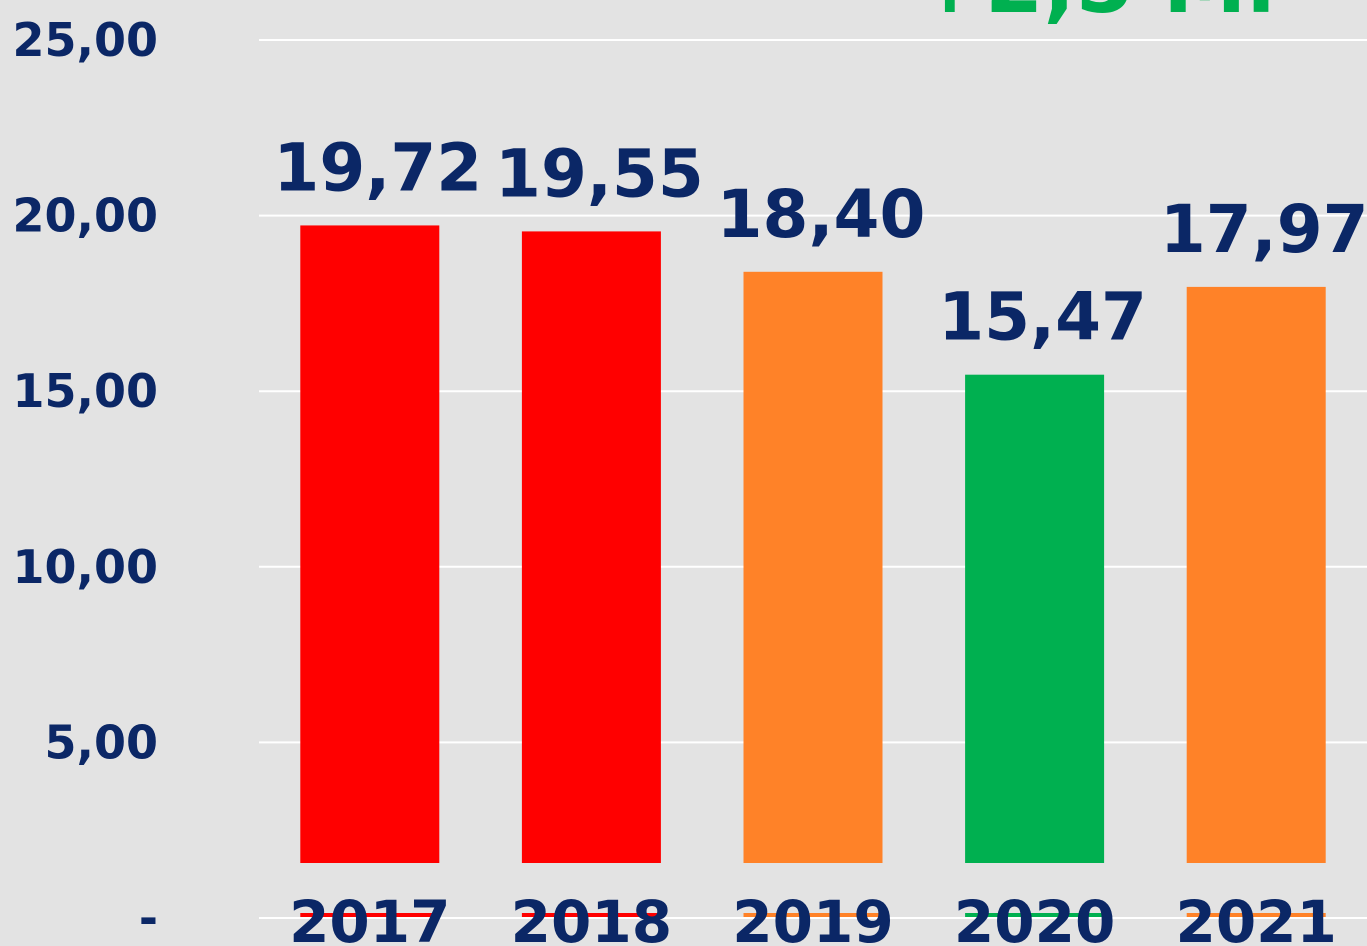 The width and height of the screenshot is (1367, 946). What do you see at coordinates (369, 917) in the screenshot?
I see `x-tick-label: 2017` at bounding box center [369, 917].